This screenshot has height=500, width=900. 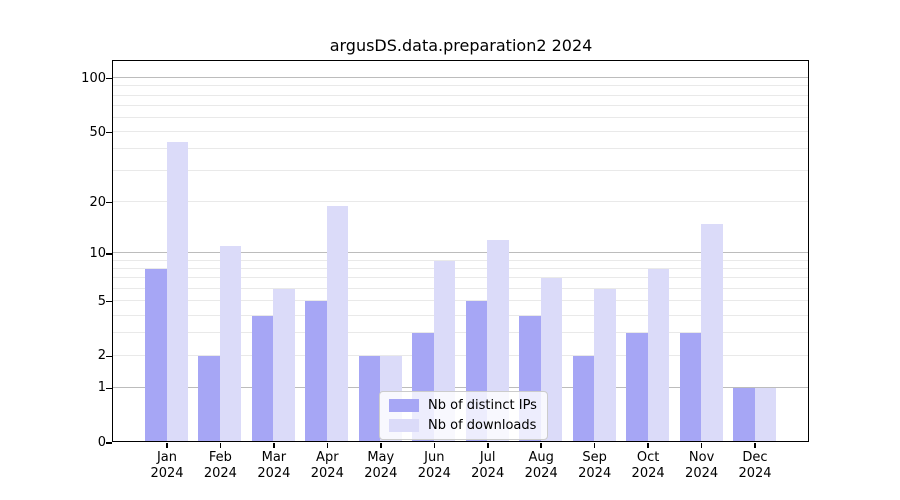 I want to click on x-tick-label-jul: Jul 2024, so click(x=488, y=465).